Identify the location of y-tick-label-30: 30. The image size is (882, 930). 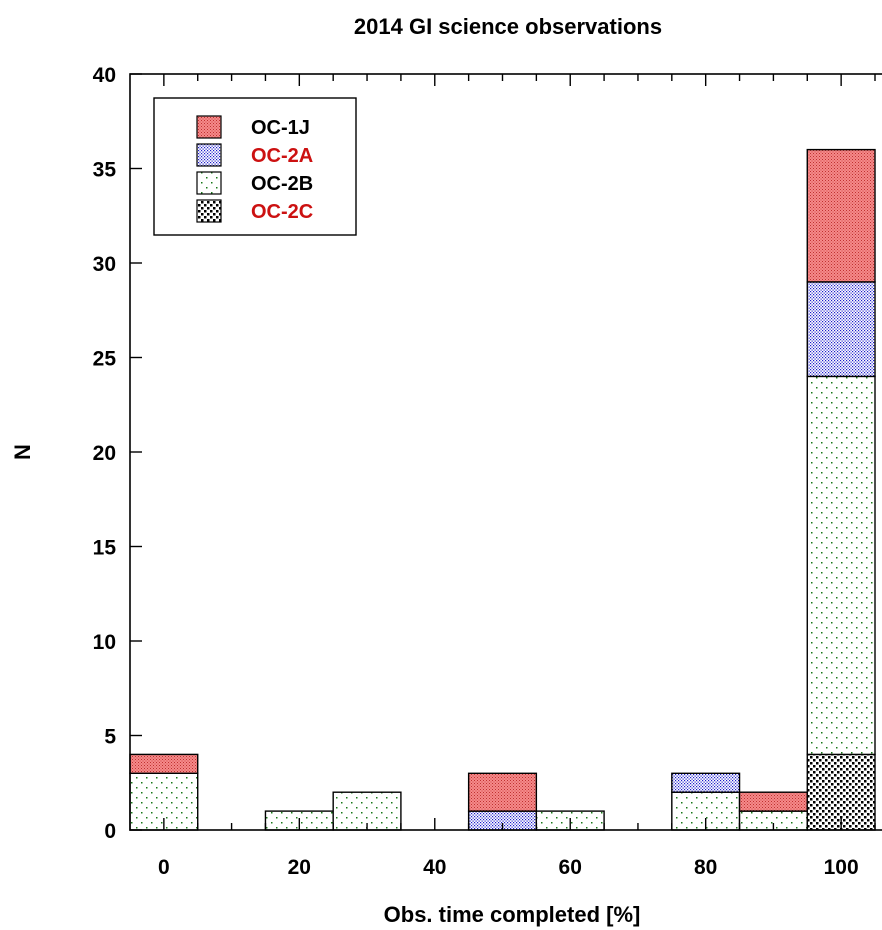
(104, 264).